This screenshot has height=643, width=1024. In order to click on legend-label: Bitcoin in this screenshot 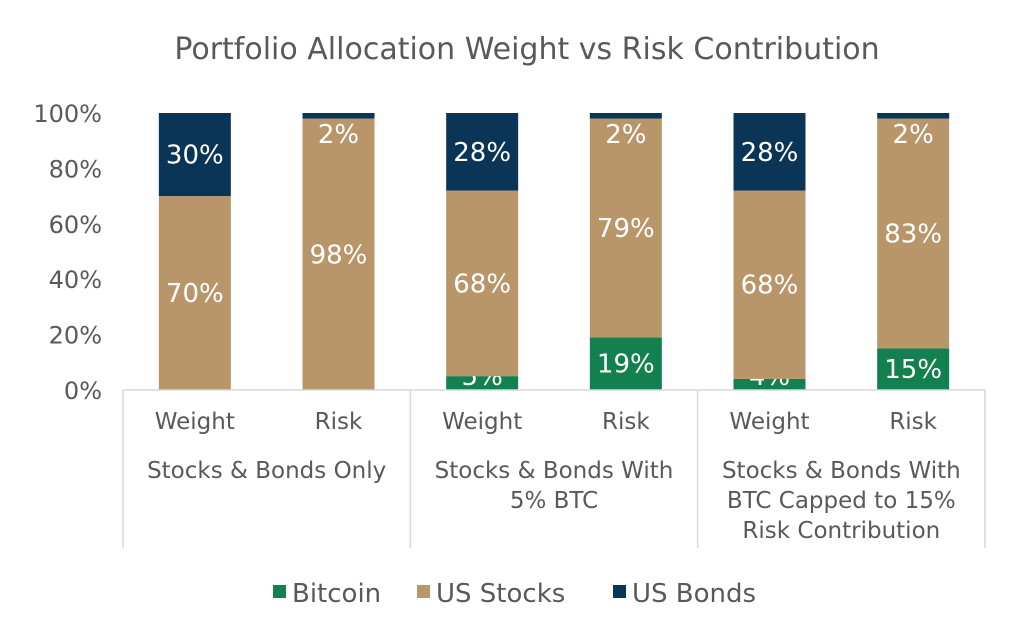, I will do `click(336, 594)`.